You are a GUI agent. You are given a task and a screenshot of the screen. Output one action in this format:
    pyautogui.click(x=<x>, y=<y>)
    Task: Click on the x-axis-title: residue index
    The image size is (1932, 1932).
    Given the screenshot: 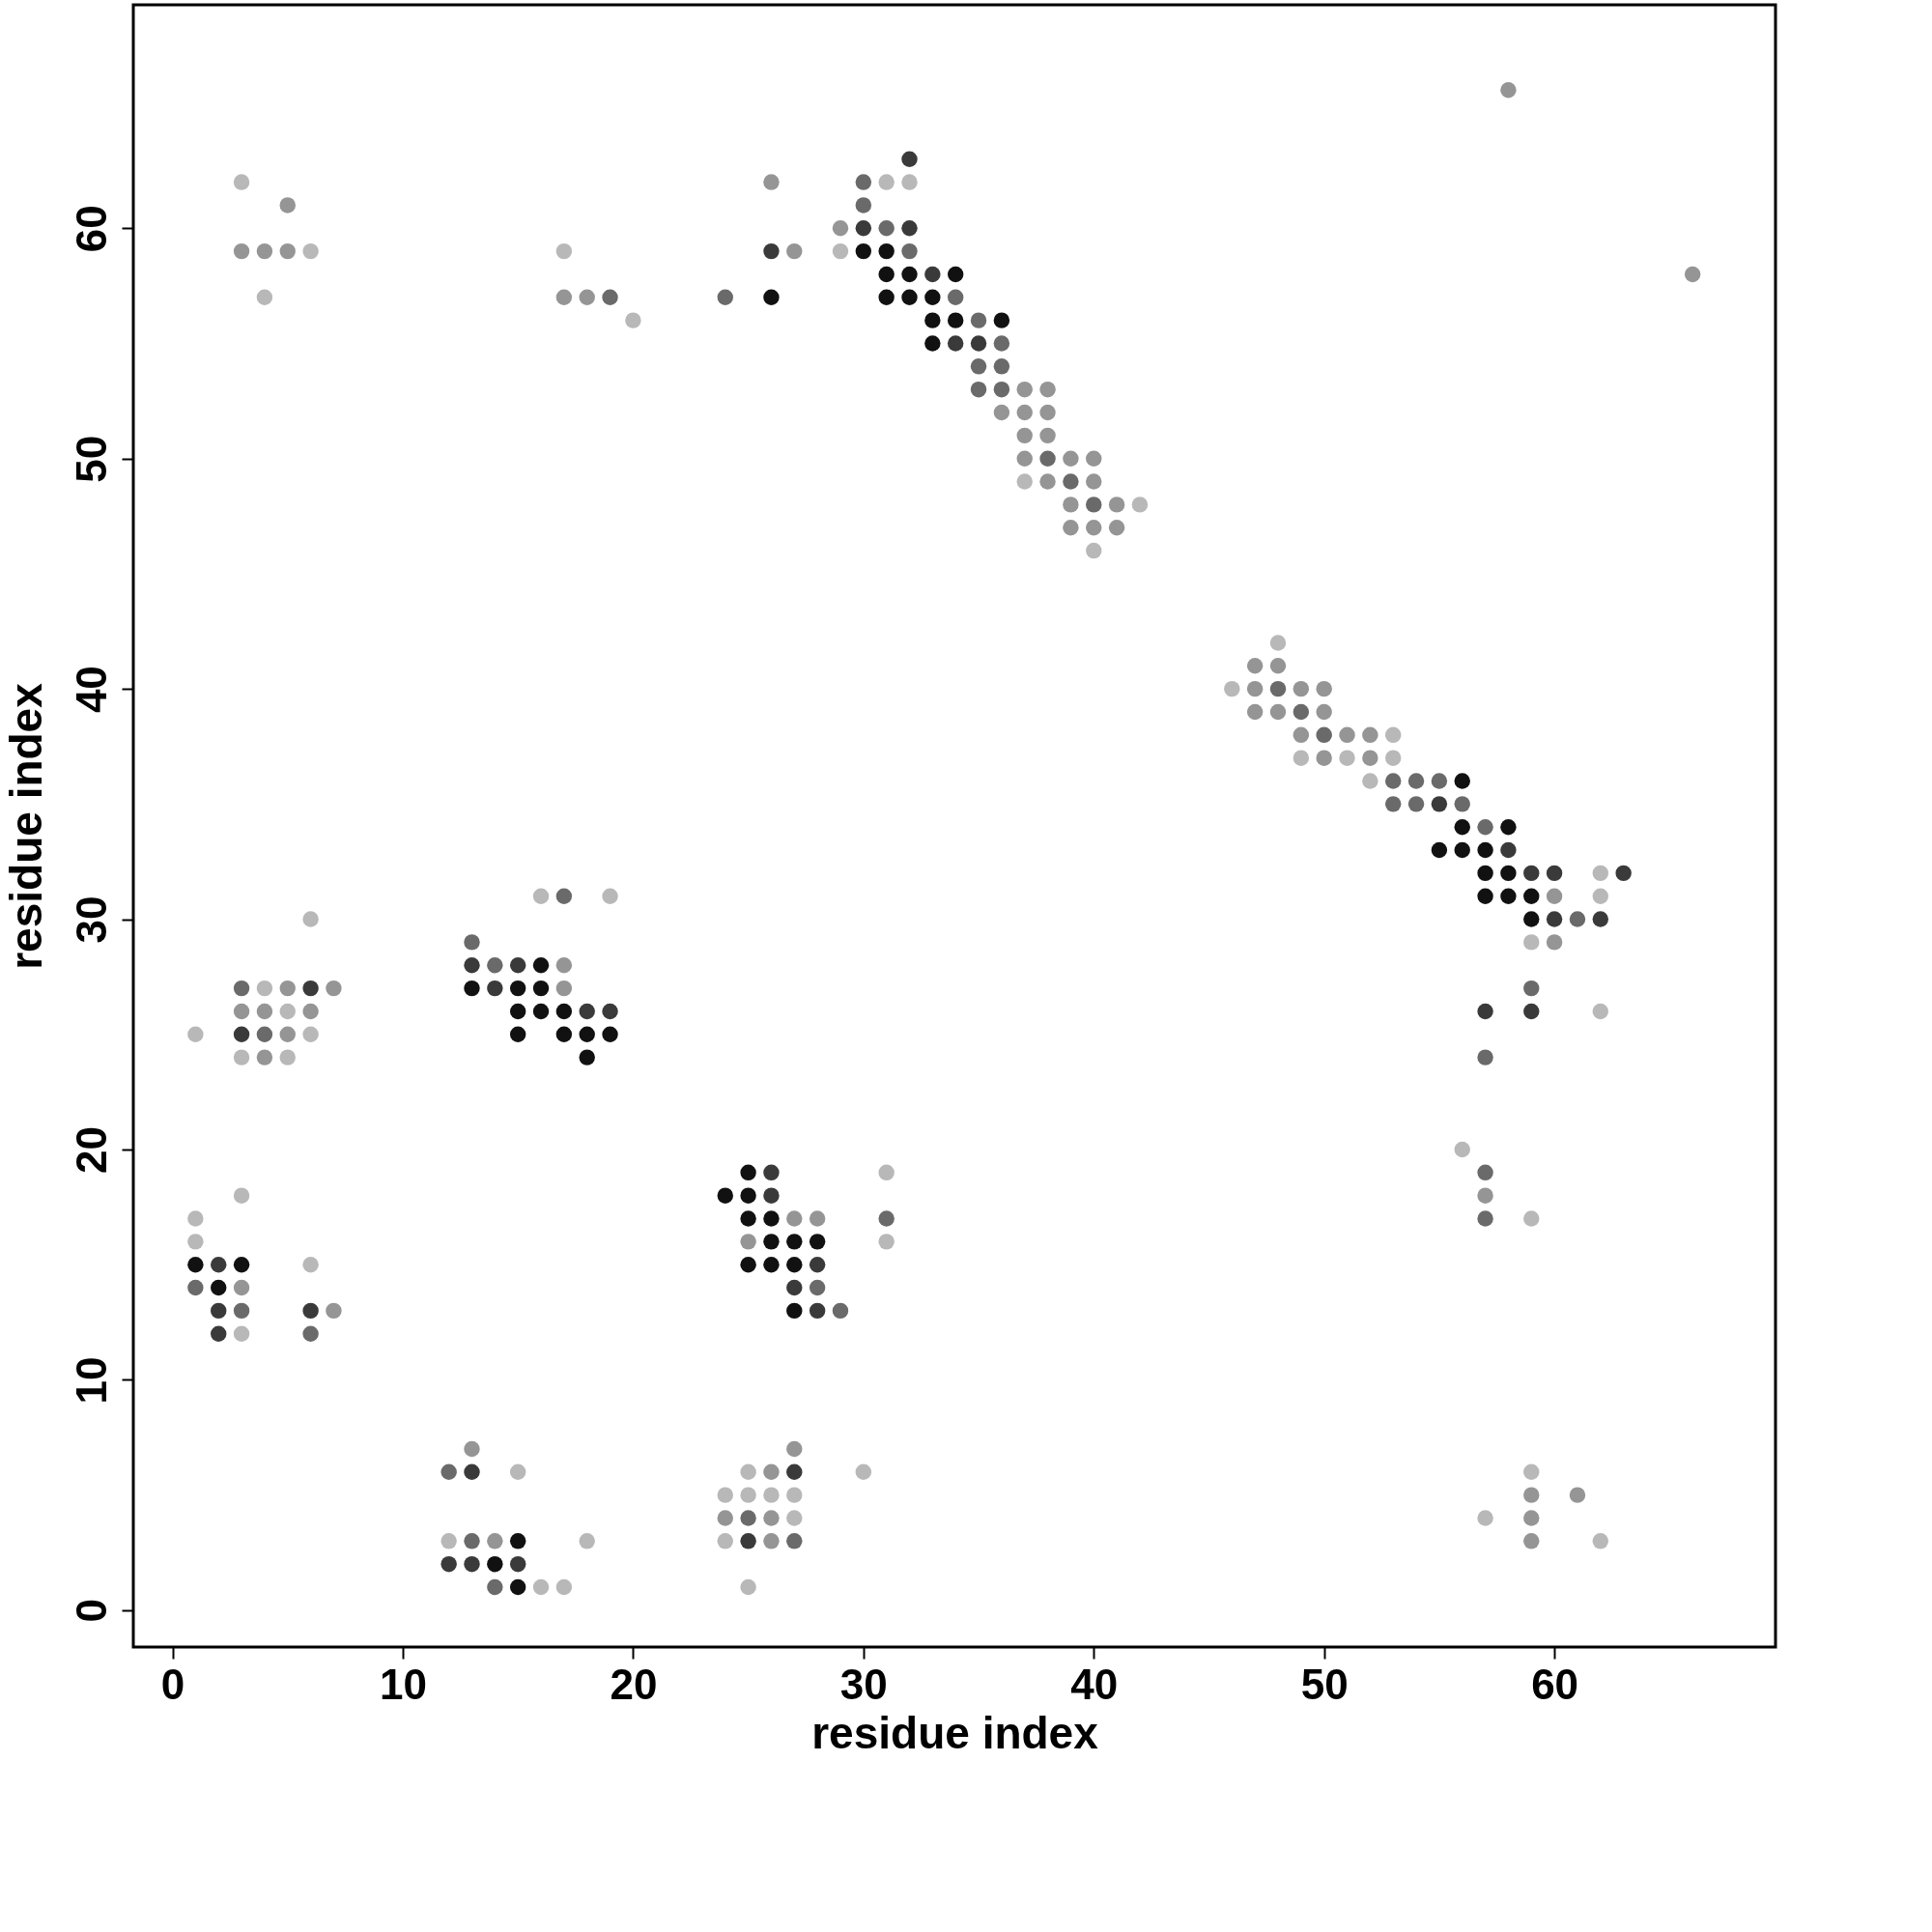 What is the action you would take?
    pyautogui.click(x=955, y=1732)
    